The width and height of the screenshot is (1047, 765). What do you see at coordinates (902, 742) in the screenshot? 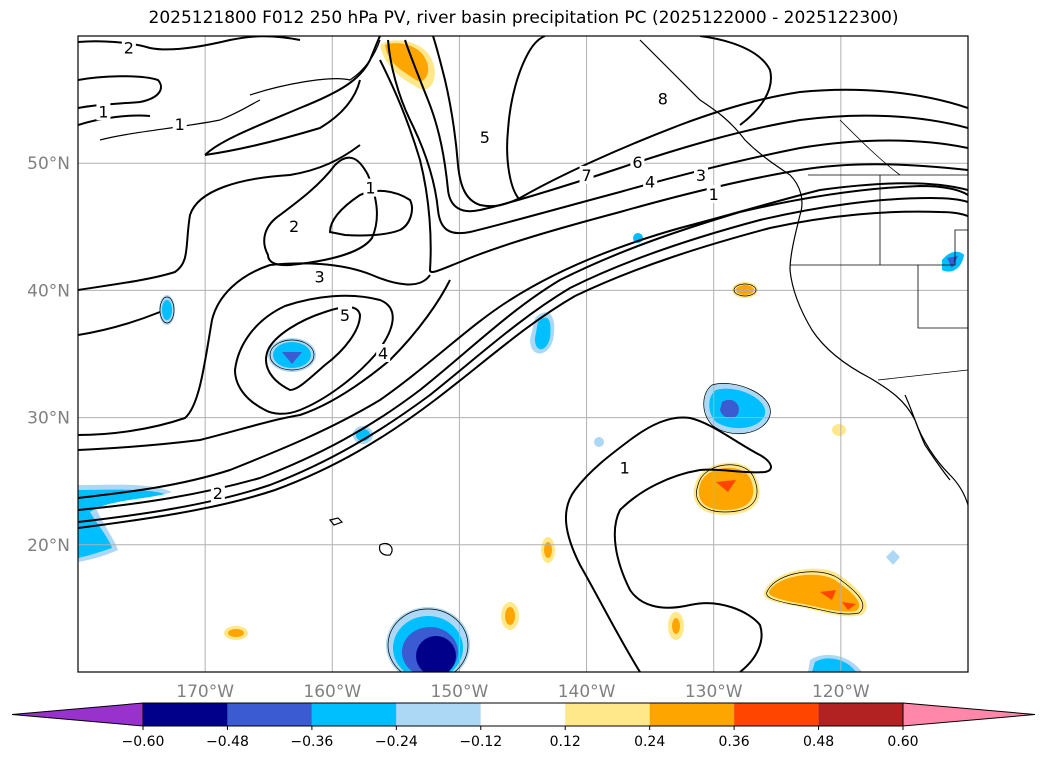
I see `colorbar-tick-label: 0.60` at bounding box center [902, 742].